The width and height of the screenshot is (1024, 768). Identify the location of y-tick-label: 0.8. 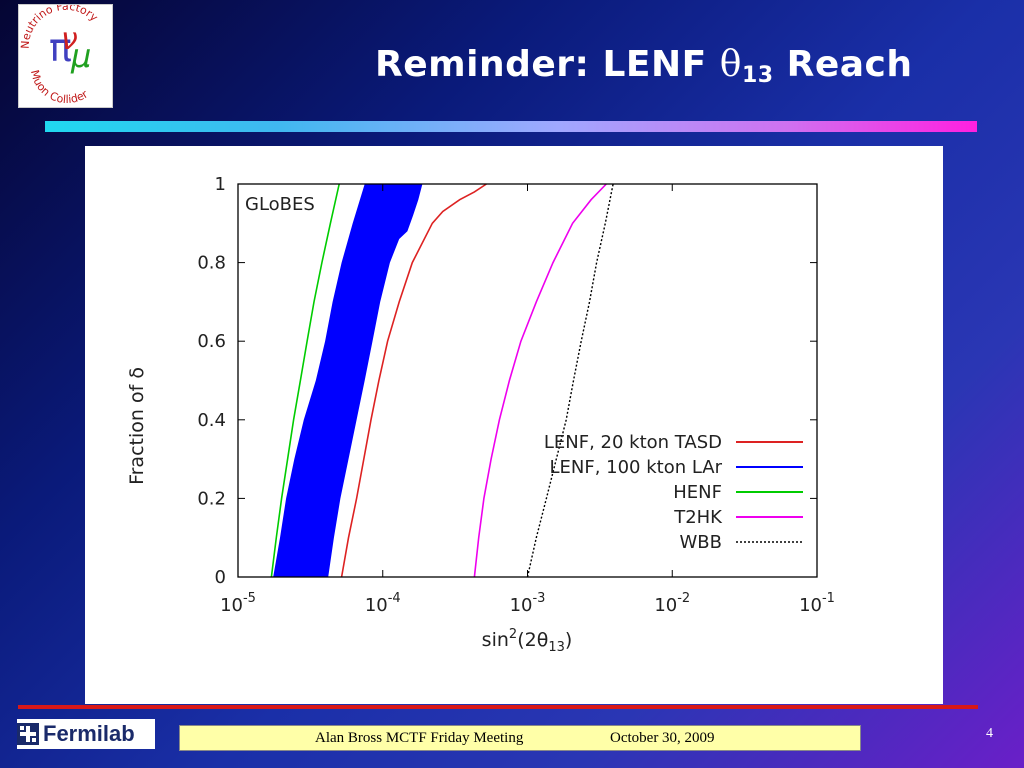
(211, 263).